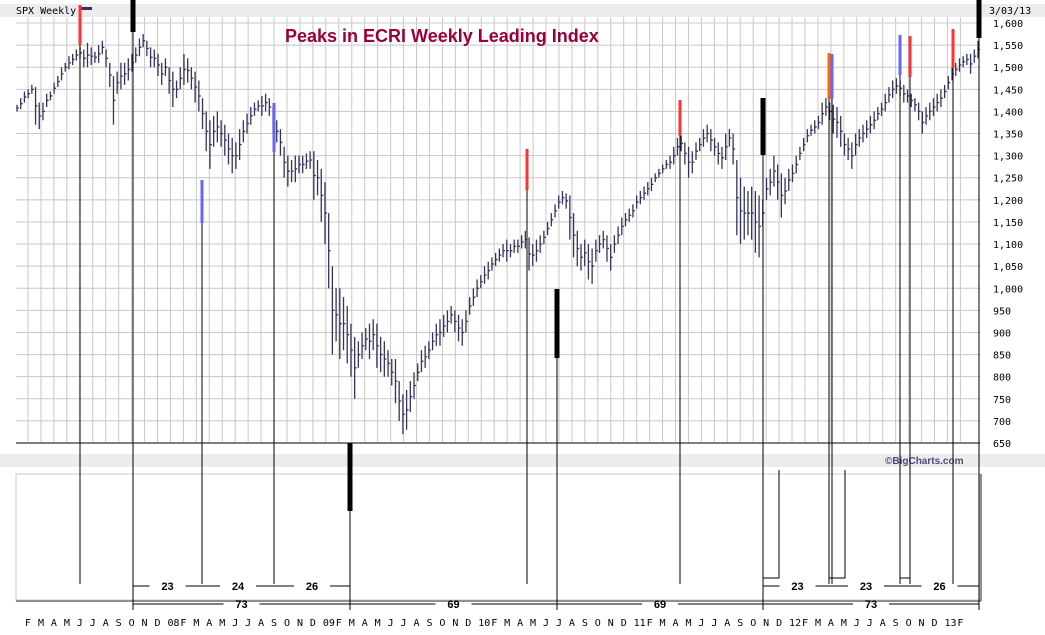  What do you see at coordinates (329, 623) in the screenshot?
I see `month-label: 09` at bounding box center [329, 623].